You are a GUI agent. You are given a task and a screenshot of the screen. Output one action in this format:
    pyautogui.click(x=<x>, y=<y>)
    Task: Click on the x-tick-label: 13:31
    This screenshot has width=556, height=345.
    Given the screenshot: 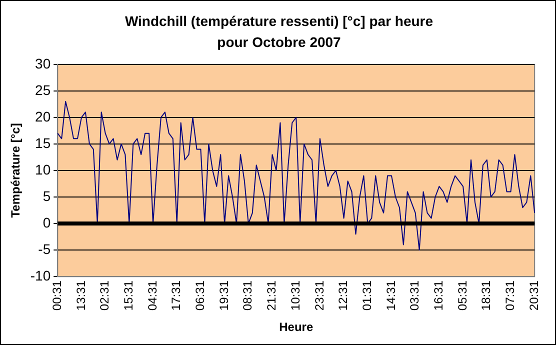 What is the action you would take?
    pyautogui.click(x=81, y=295)
    